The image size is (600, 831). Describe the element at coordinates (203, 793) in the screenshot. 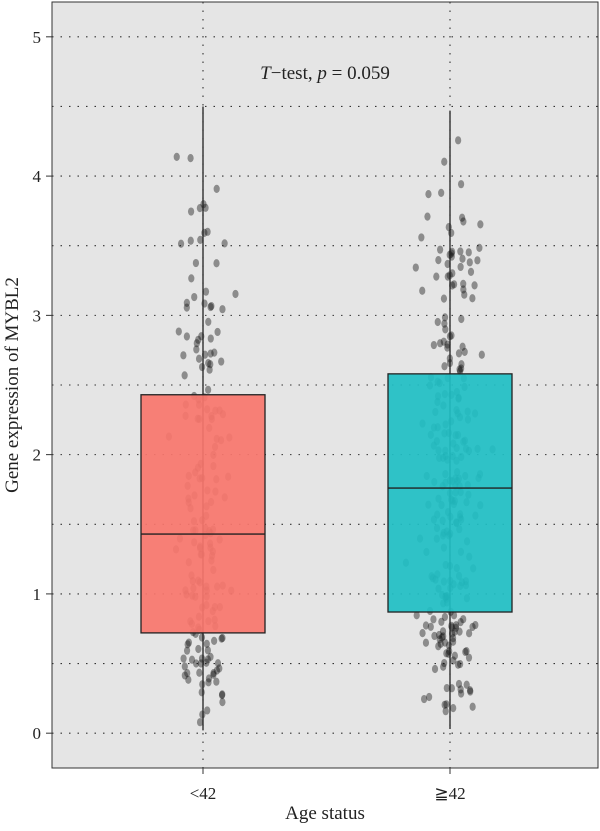

I see `x-tick-label: <42` at that location.